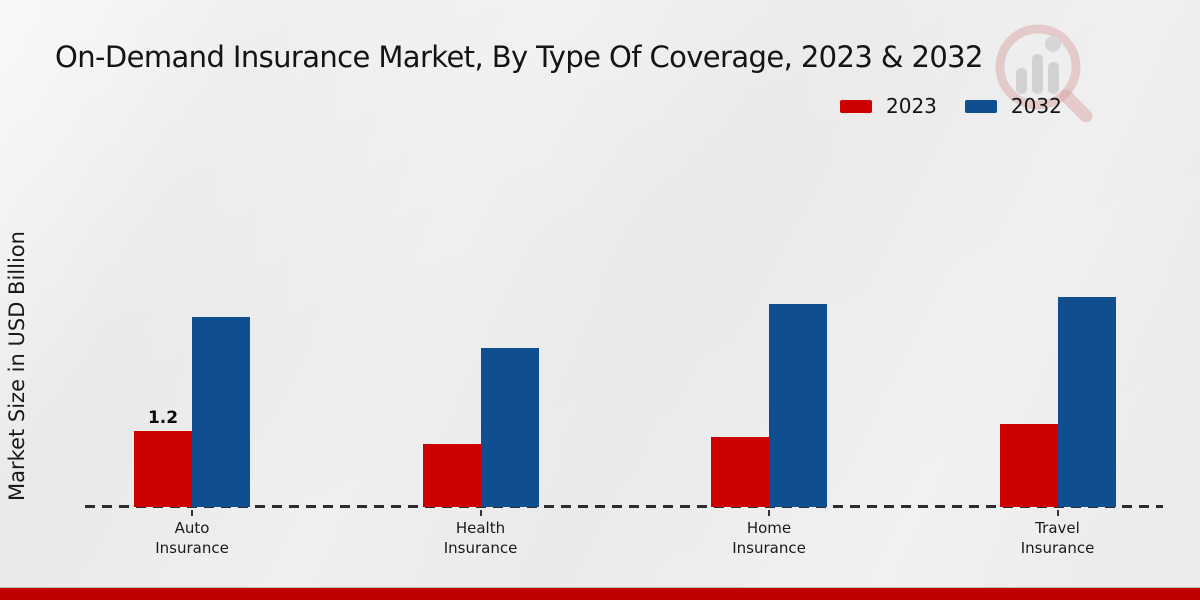 The width and height of the screenshot is (1200, 600). I want to click on magnifier-bar-chart-icon, so click(1044, 73).